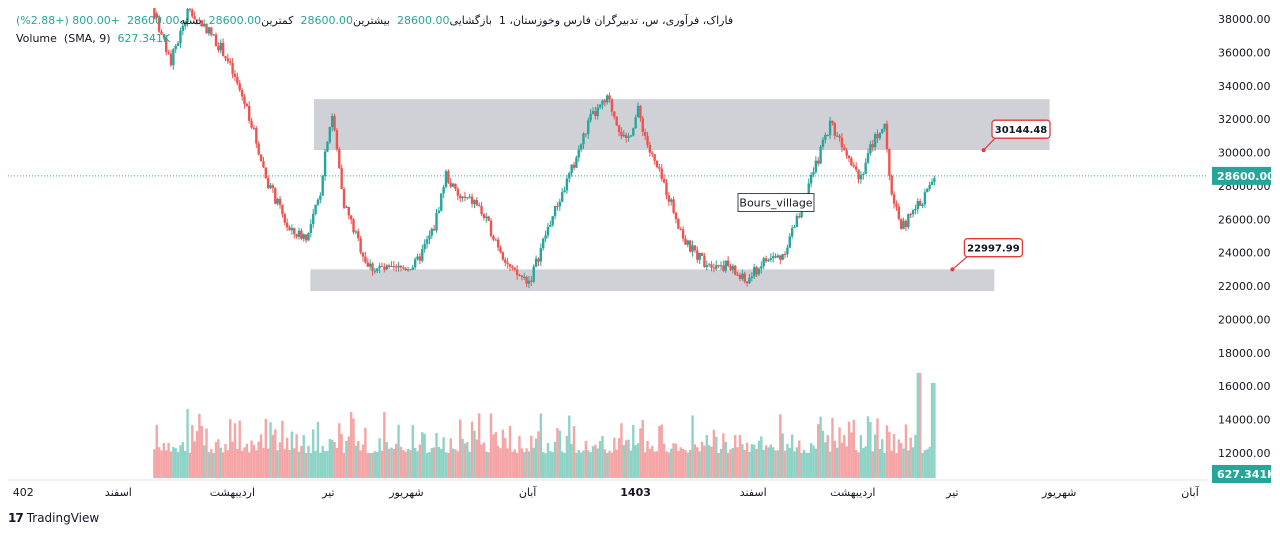 The width and height of the screenshot is (1280, 534). What do you see at coordinates (993, 248) in the screenshot?
I see `callout-box` at bounding box center [993, 248].